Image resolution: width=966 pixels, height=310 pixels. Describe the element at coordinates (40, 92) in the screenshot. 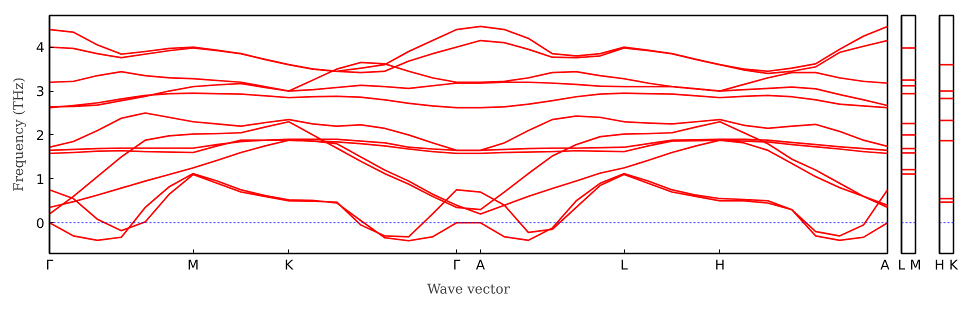

I see `y-tick-label: 3` at that location.